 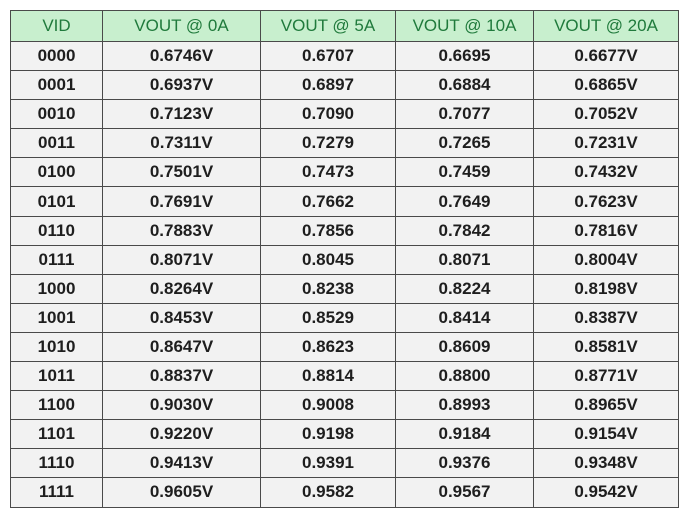 I want to click on table-cell: 0.8529, so click(x=328, y=317).